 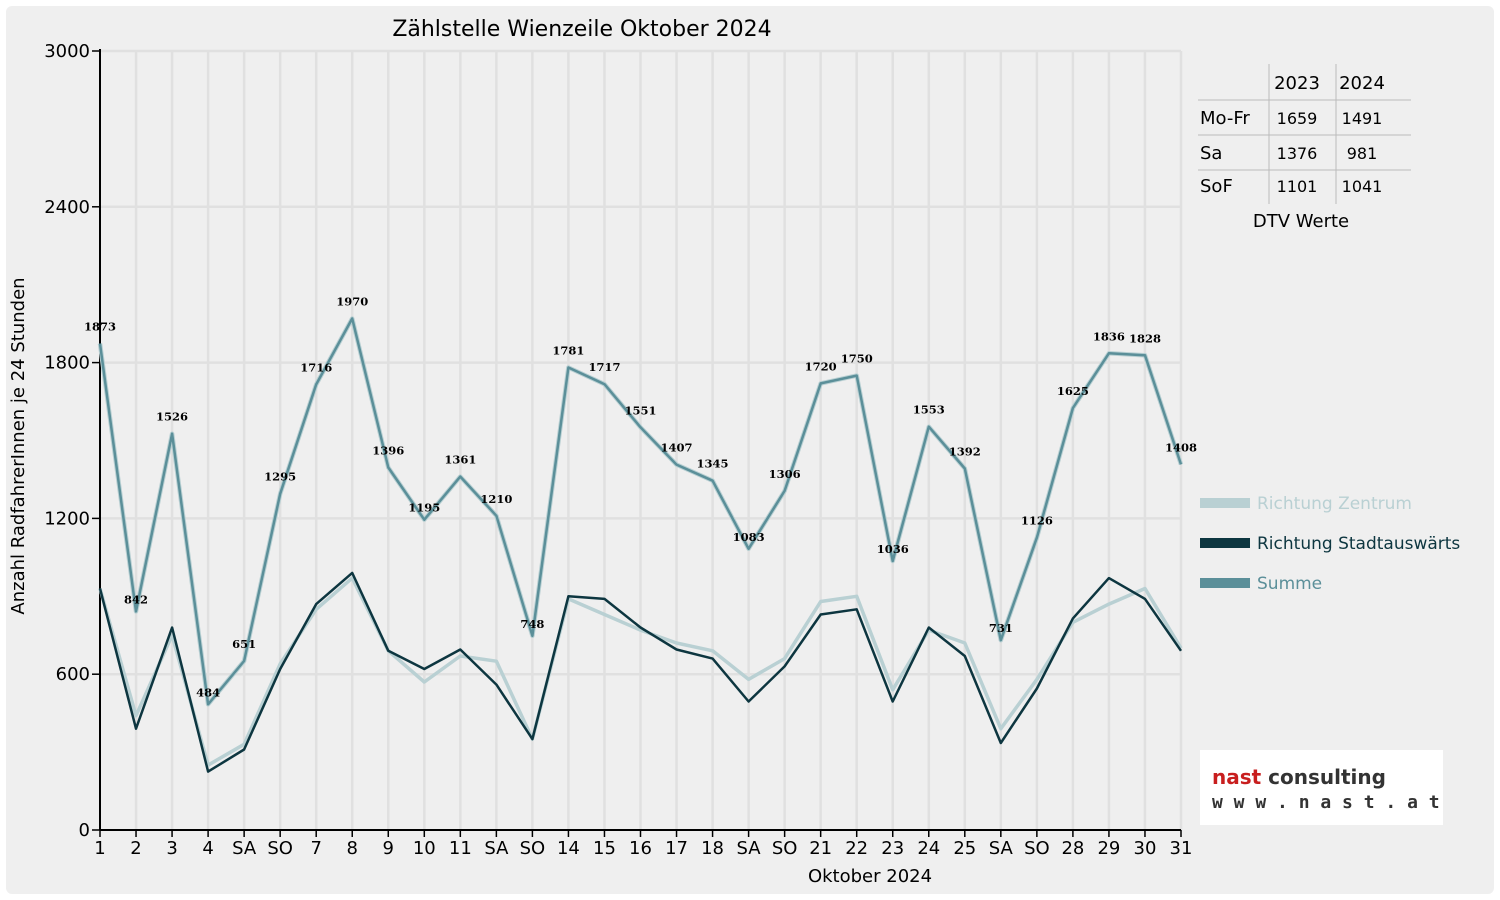 What do you see at coordinates (892, 848) in the screenshot?
I see `x-tick-label: 23` at bounding box center [892, 848].